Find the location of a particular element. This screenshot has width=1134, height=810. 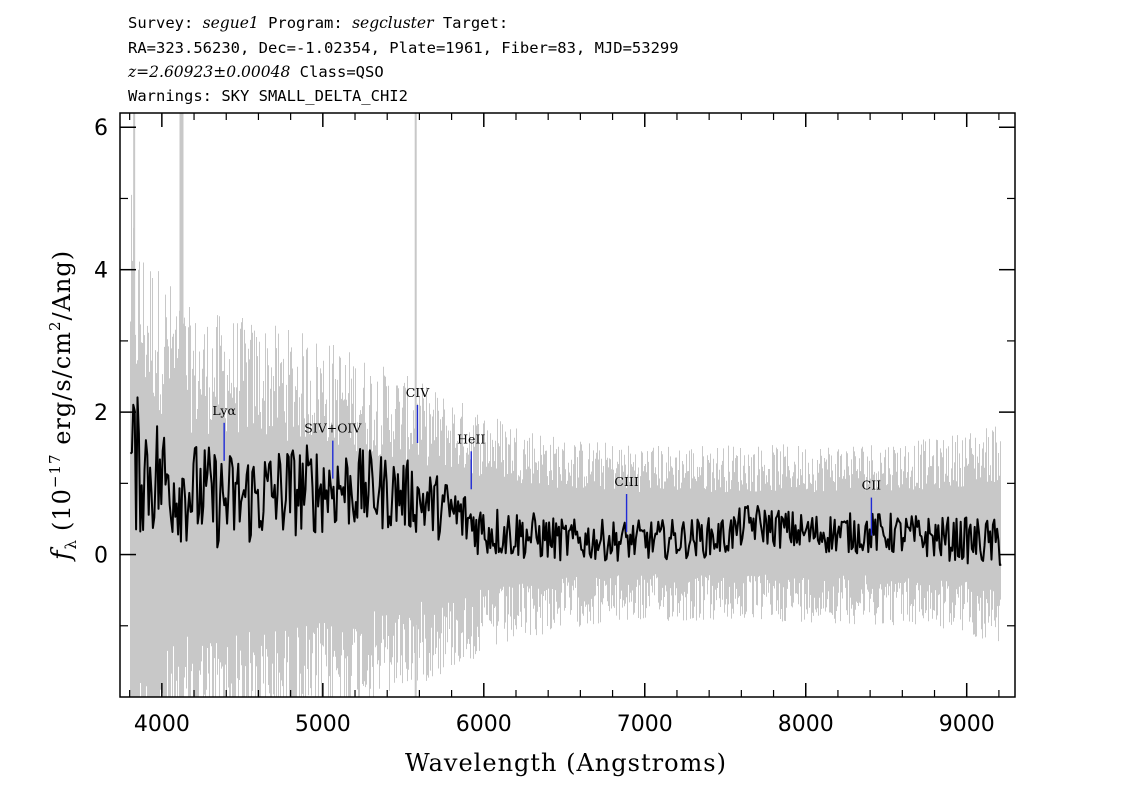

emission-line-label: SIV+OIV is located at coordinates (333, 428).